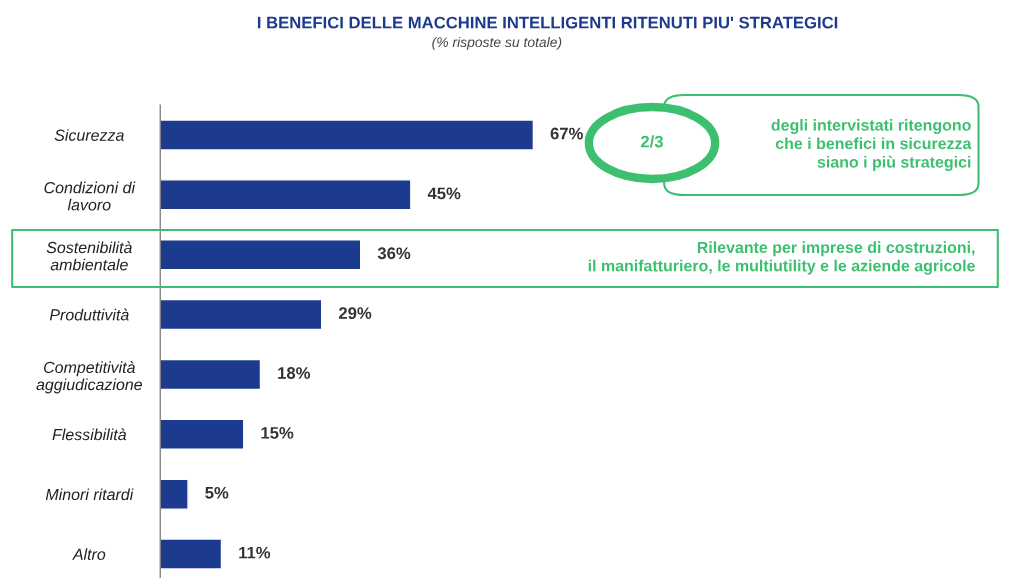 This screenshot has width=1014, height=578. I want to click on chart-title: I BENEFICI DELLE MACCHINE INTELLIGENTI RITENUTI PIU' STRATEGICI, so click(547, 22).